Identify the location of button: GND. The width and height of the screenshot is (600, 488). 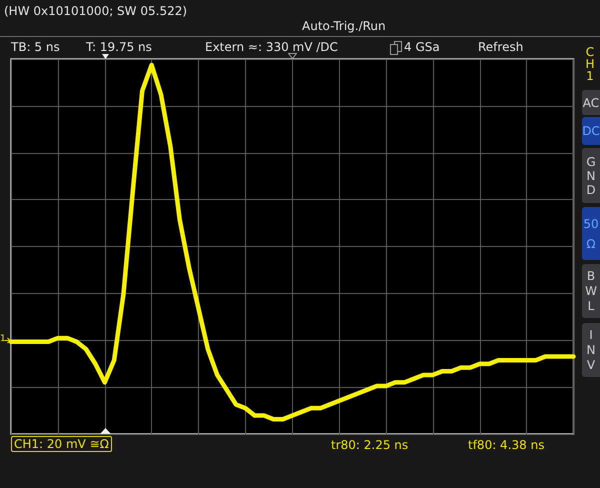
(591, 175).